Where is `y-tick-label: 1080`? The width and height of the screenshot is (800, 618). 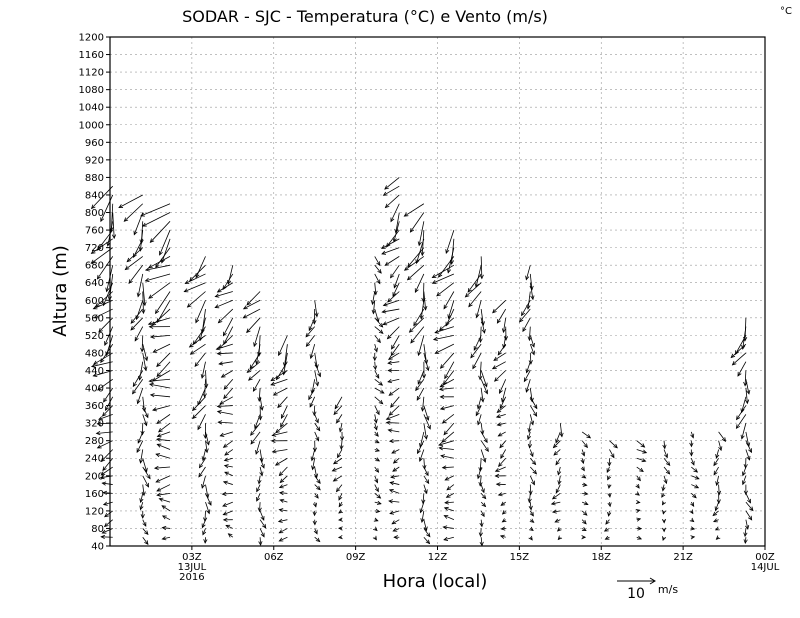 y-tick-label: 1080 is located at coordinates (91, 90).